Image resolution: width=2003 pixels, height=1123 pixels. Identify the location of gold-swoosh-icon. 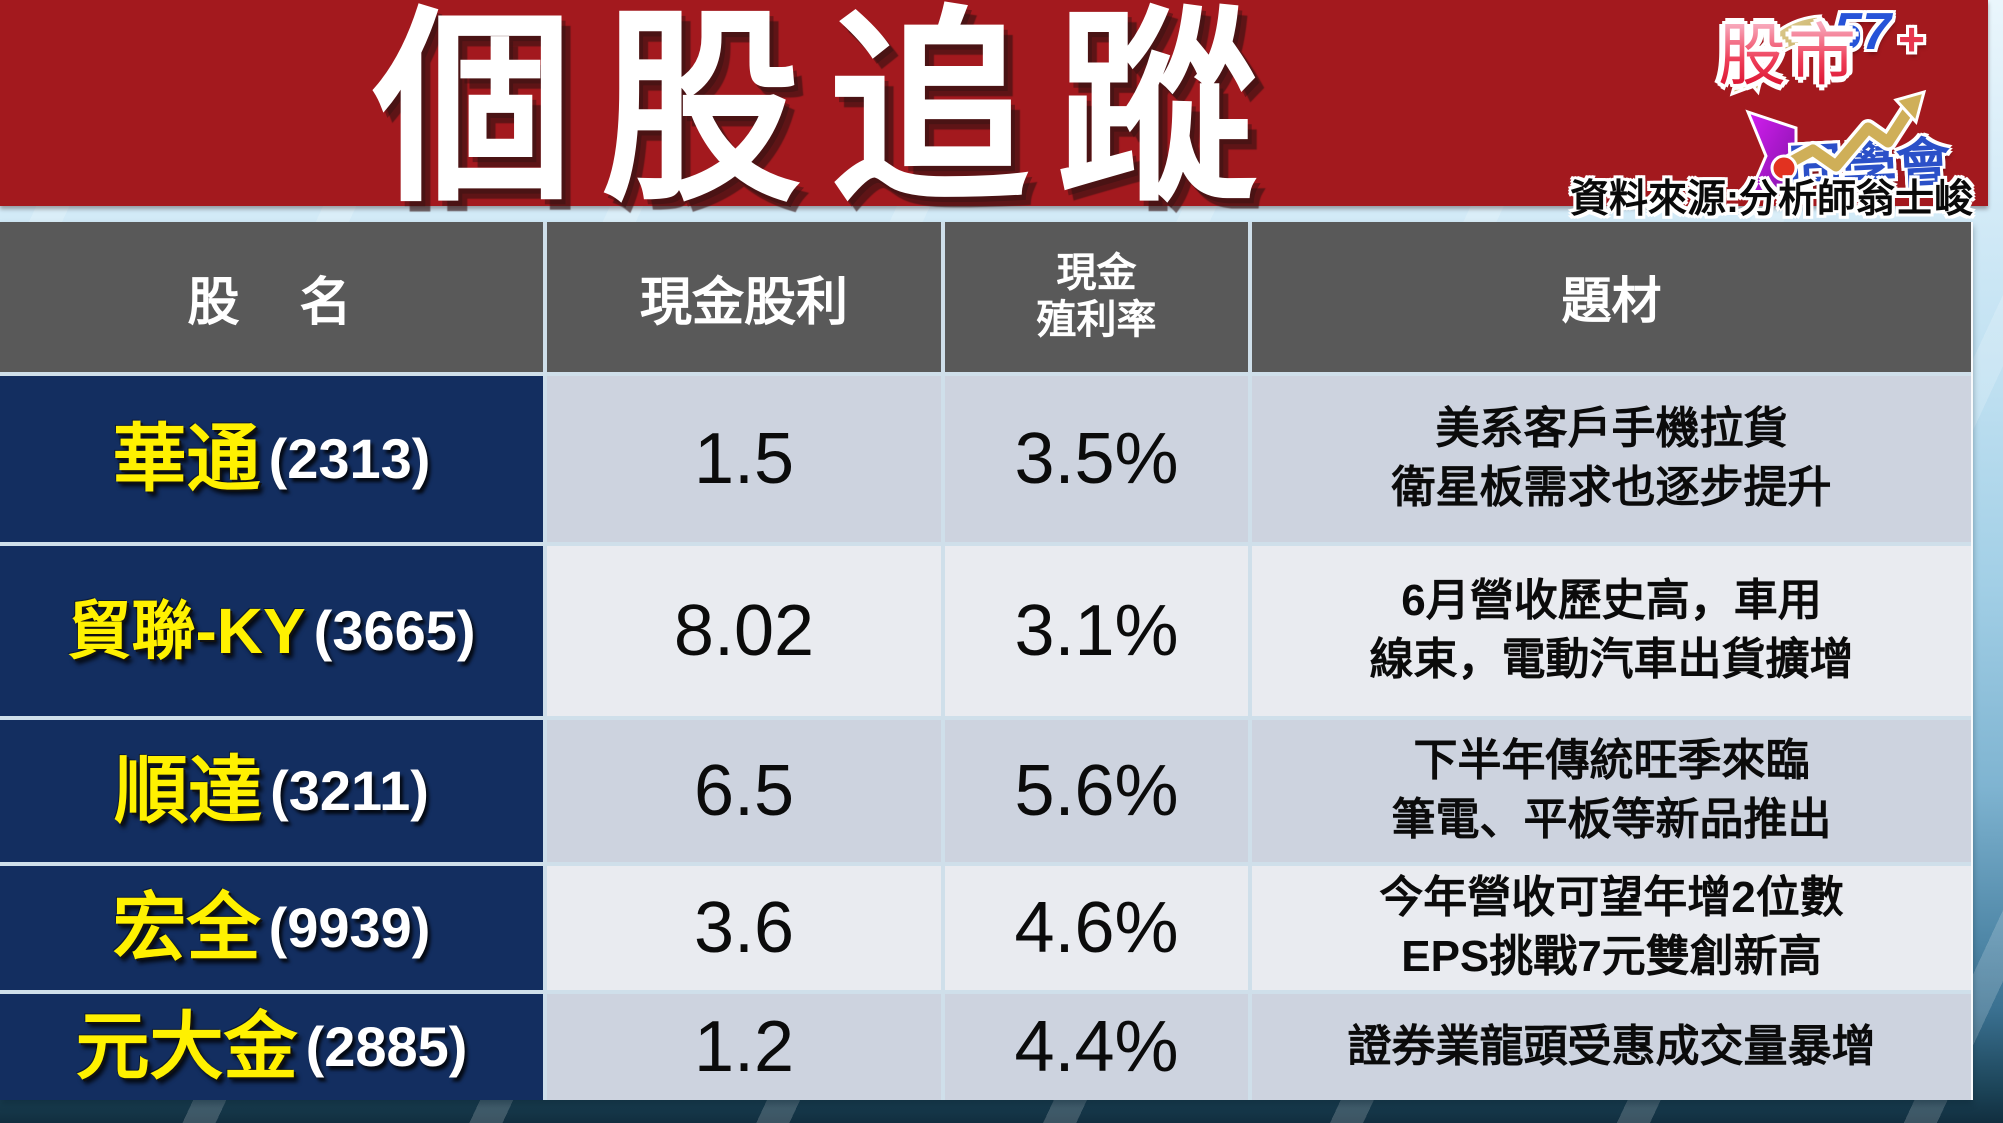
(1776, 55).